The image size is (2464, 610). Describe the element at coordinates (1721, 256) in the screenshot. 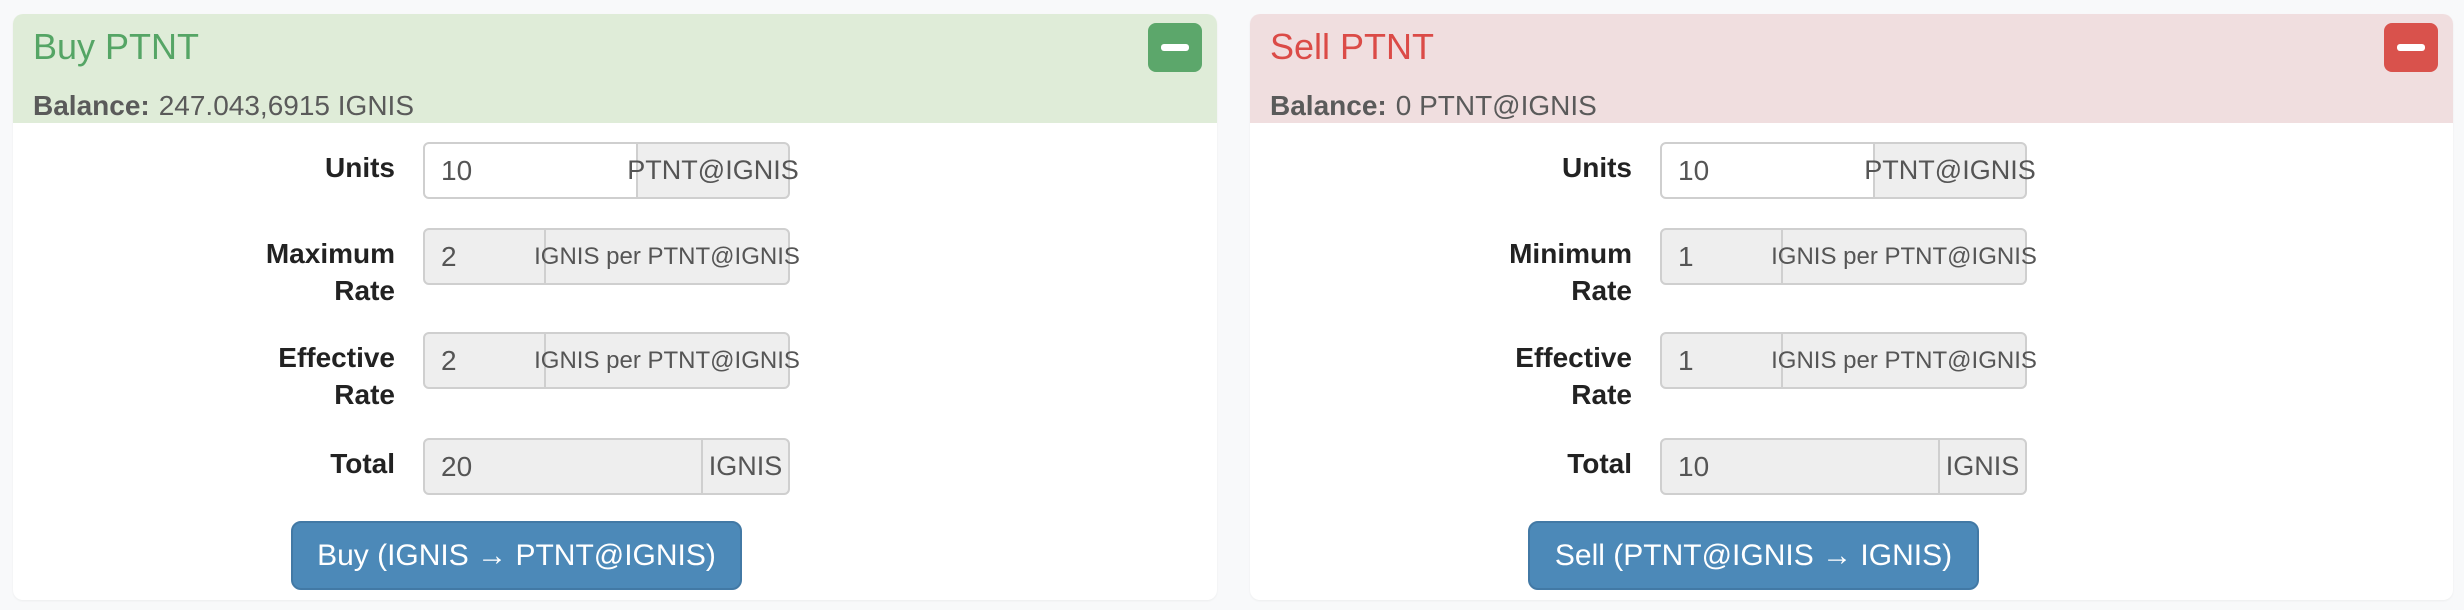

I see `minimum-rate-input` at that location.